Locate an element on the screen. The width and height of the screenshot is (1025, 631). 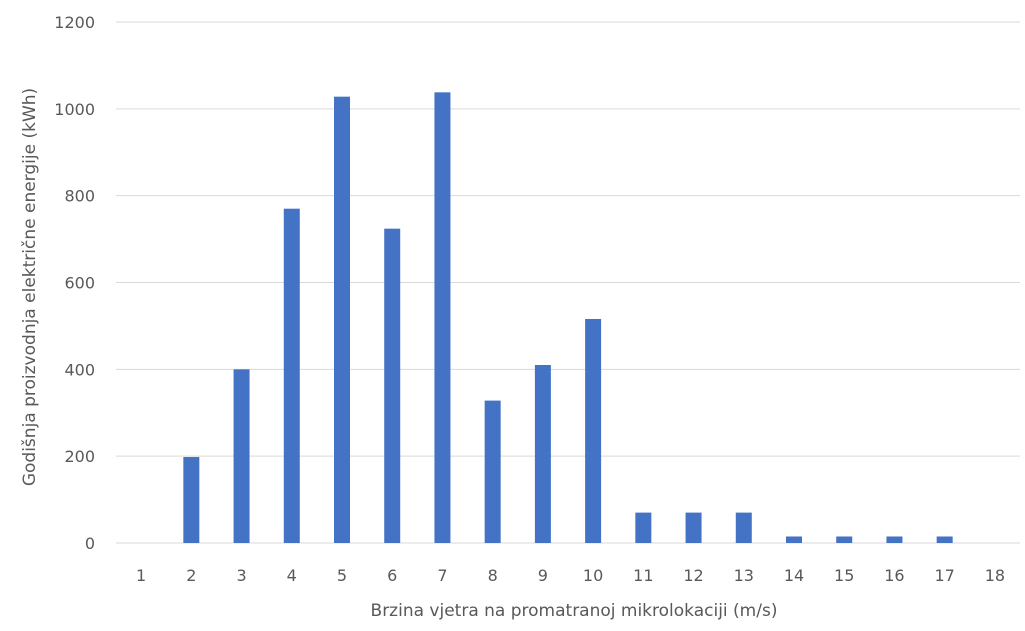
y-tick-label: 200 is located at coordinates (79, 456).